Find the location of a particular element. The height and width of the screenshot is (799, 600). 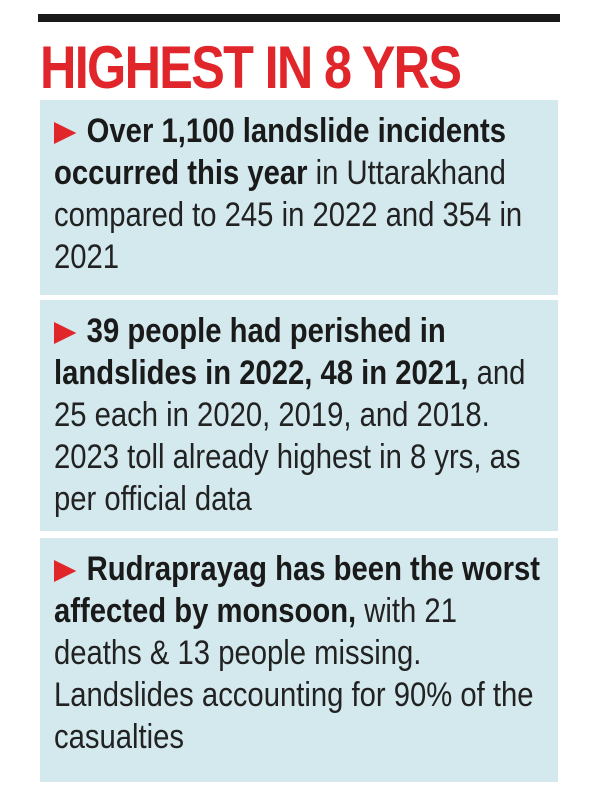

top-rule is located at coordinates (299, 18).